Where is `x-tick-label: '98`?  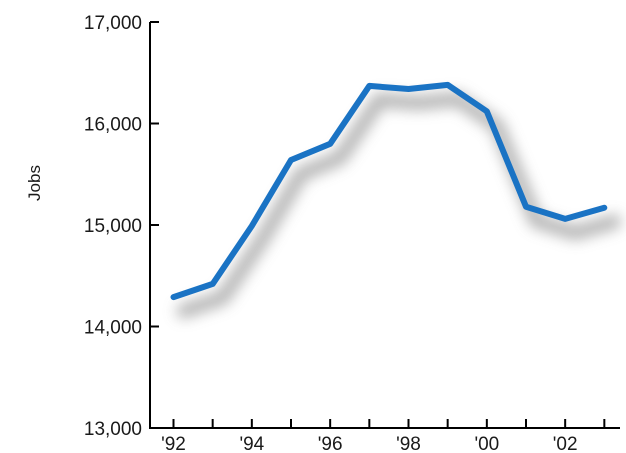
x-tick-label: '98 is located at coordinates (408, 443).